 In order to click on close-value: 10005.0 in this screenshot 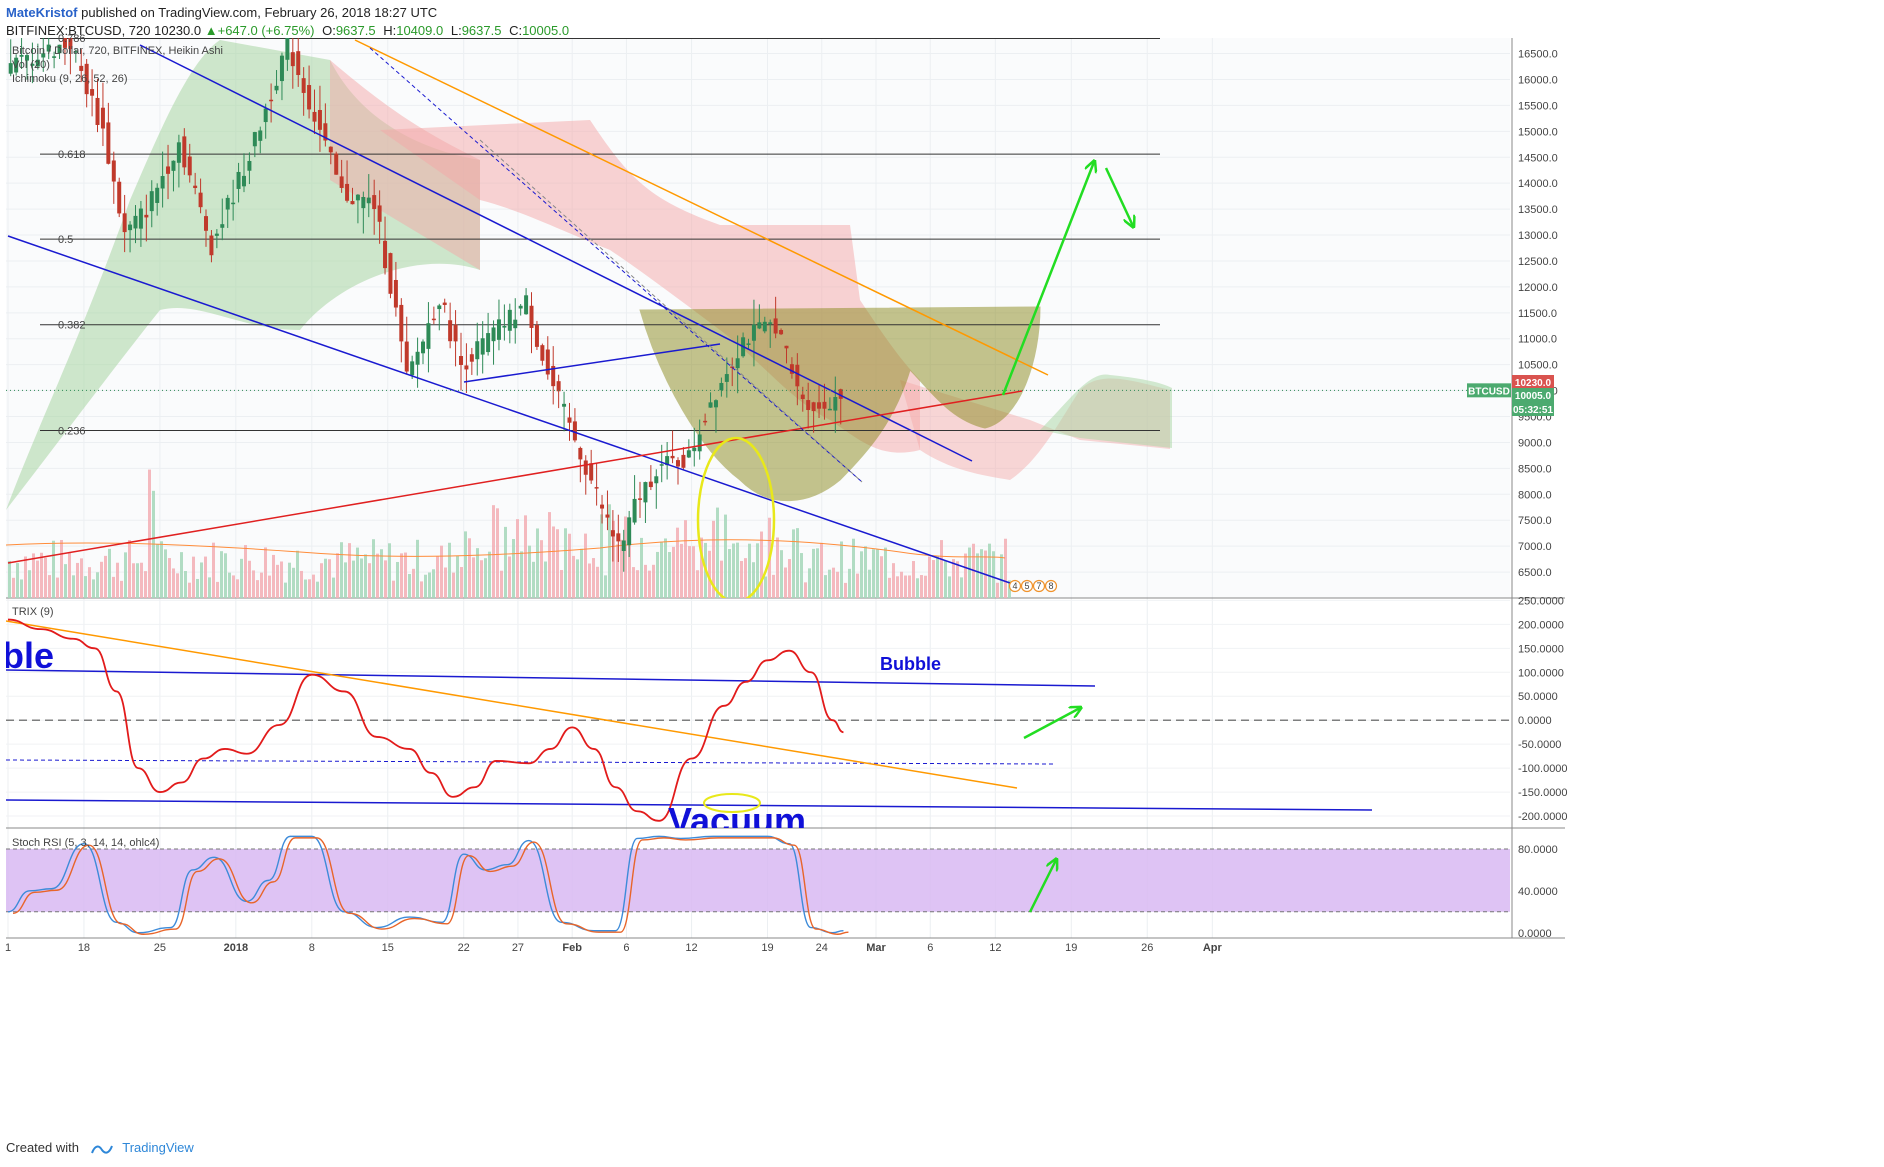, I will do `click(546, 30)`.